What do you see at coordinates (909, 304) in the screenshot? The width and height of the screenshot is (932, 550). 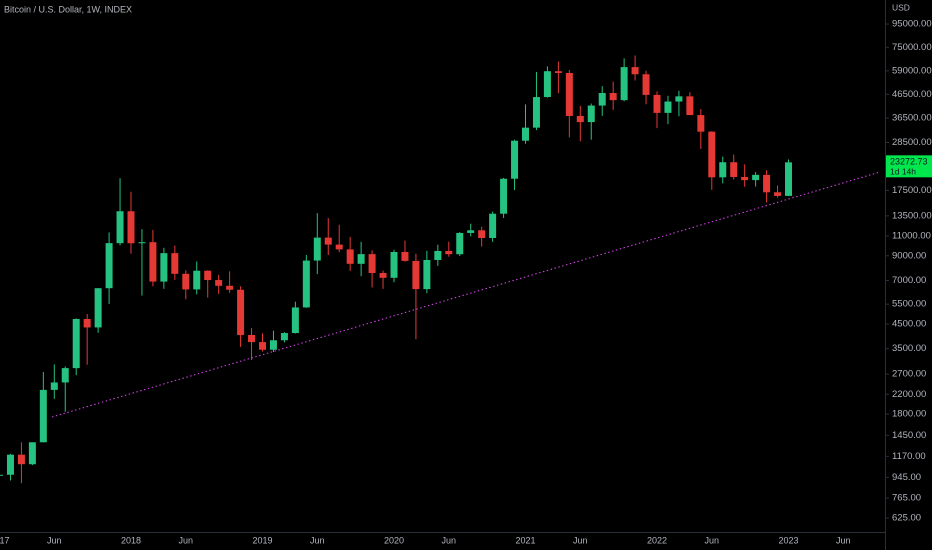 I see `y-tick-label: 5500.00` at bounding box center [909, 304].